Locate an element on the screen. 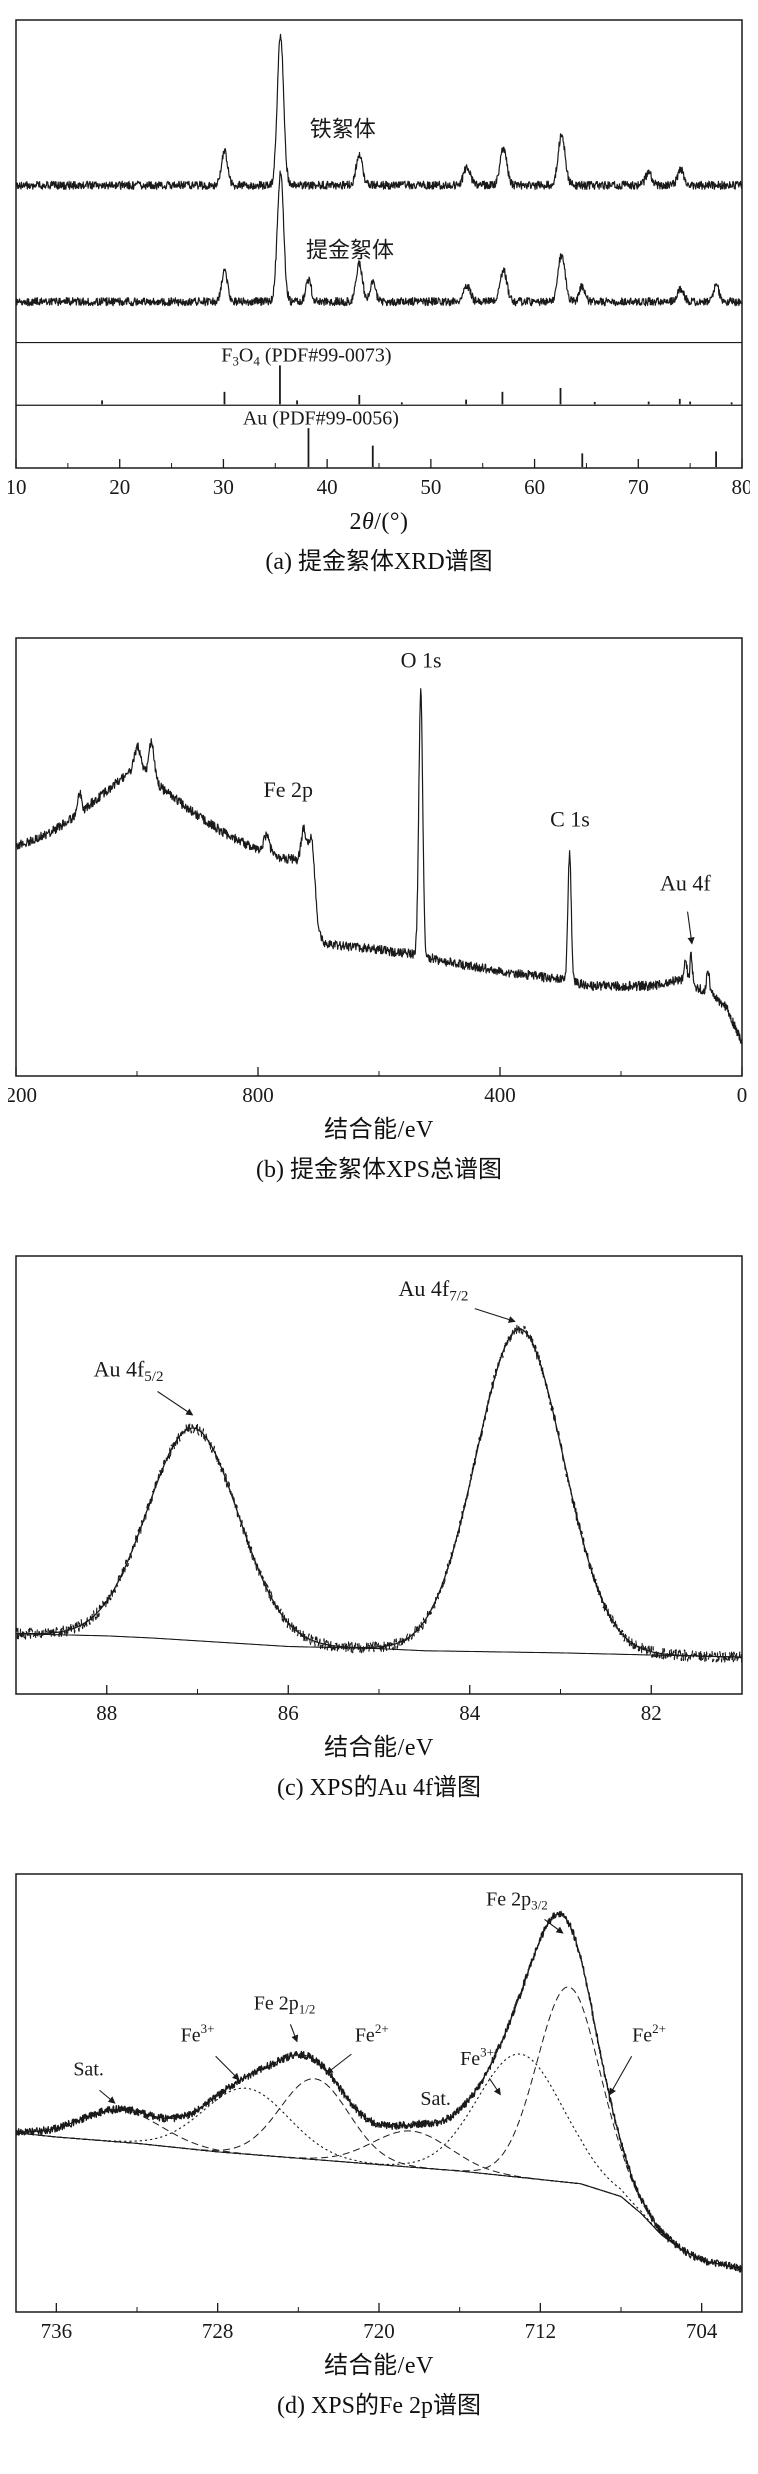 Image resolution: width=758 pixels, height=2474 pixels. annotation-label: Fe 2p1/2 is located at coordinates (285, 2005).